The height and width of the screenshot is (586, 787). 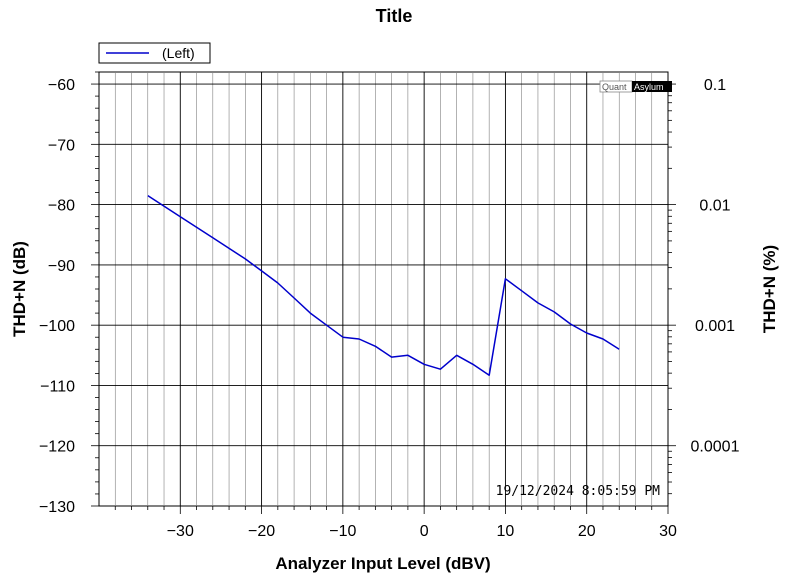 What do you see at coordinates (61, 206) in the screenshot?
I see `y-tick-label: −80` at bounding box center [61, 206].